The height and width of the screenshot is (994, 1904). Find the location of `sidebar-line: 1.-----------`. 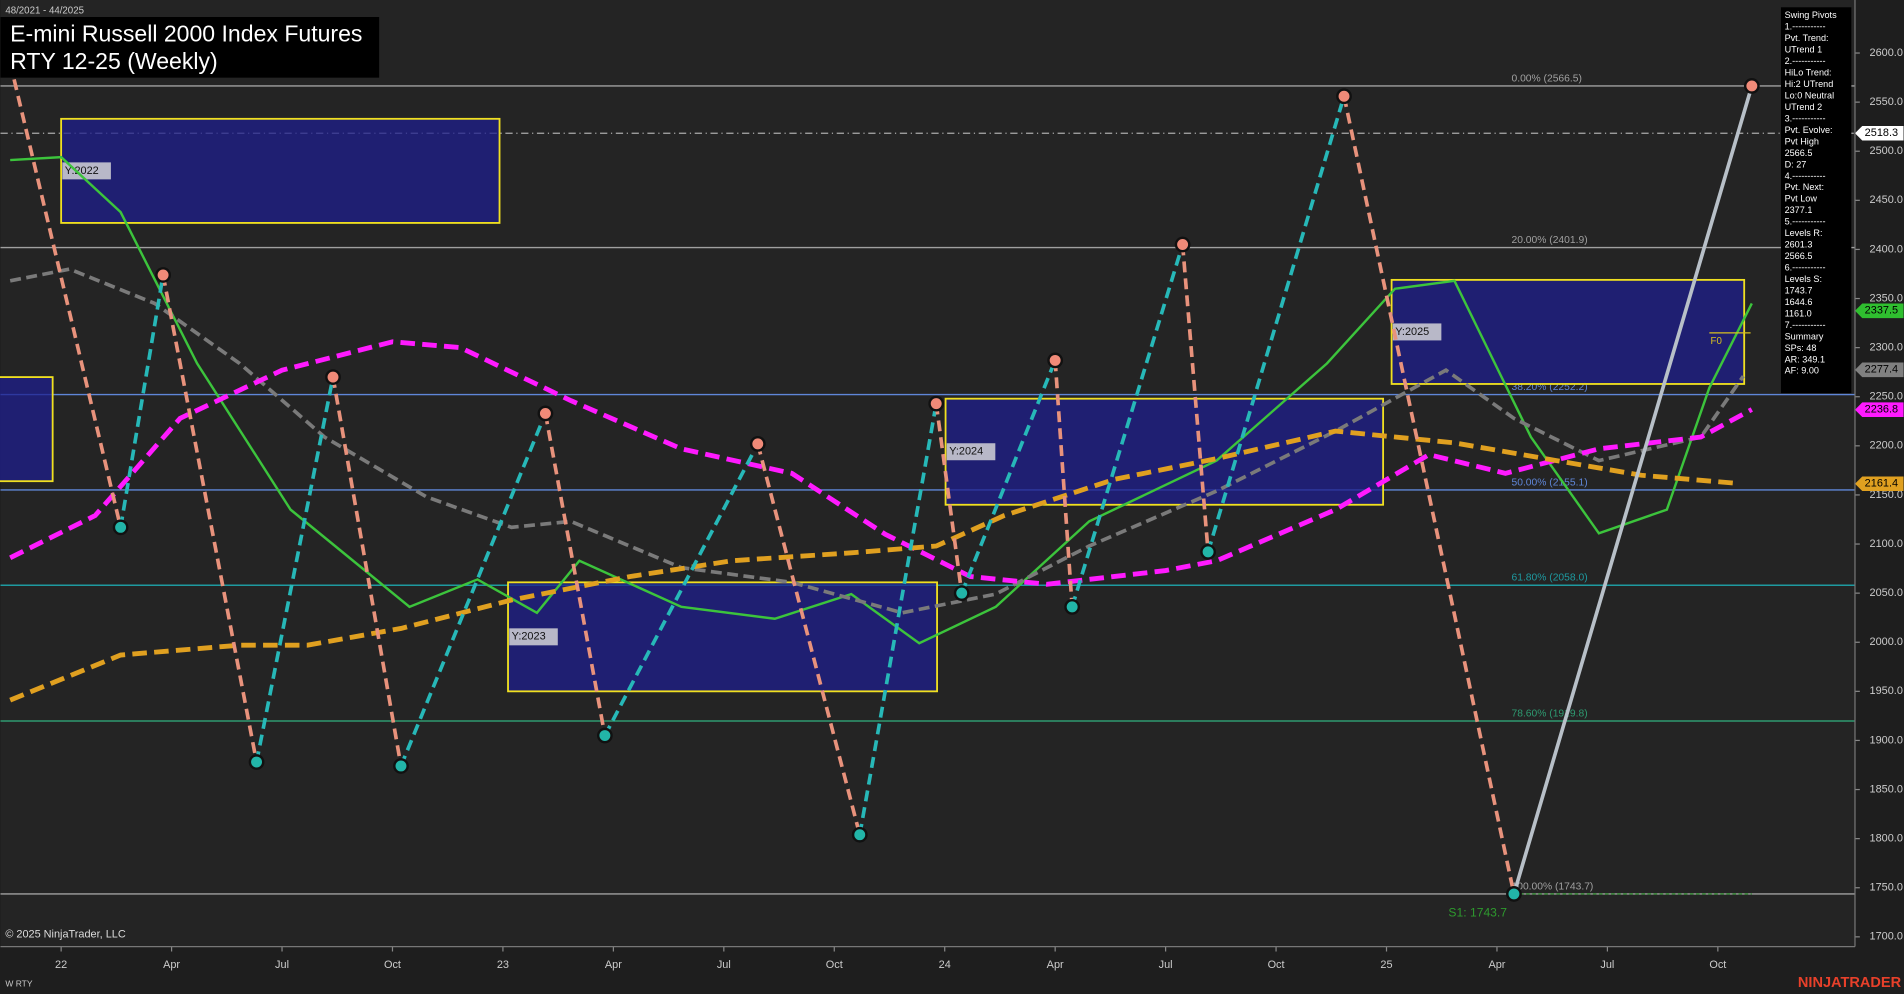

sidebar-line: 1.----------- is located at coordinates (1805, 27).